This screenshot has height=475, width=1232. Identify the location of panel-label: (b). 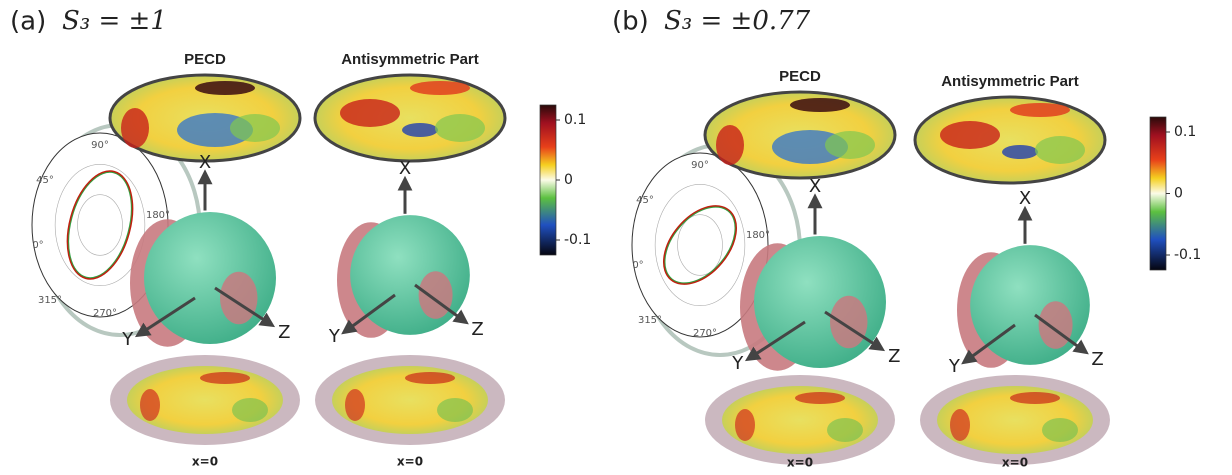
(630, 22).